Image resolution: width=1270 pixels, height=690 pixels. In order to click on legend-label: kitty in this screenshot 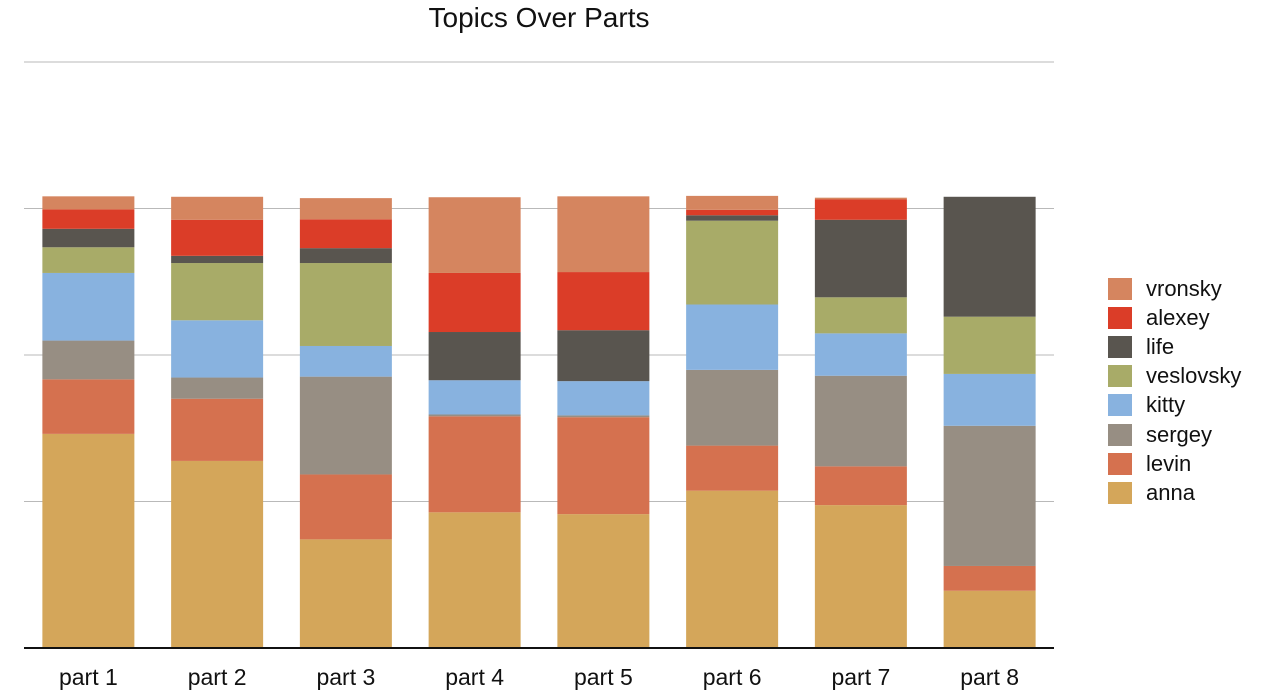, I will do `click(1166, 405)`.